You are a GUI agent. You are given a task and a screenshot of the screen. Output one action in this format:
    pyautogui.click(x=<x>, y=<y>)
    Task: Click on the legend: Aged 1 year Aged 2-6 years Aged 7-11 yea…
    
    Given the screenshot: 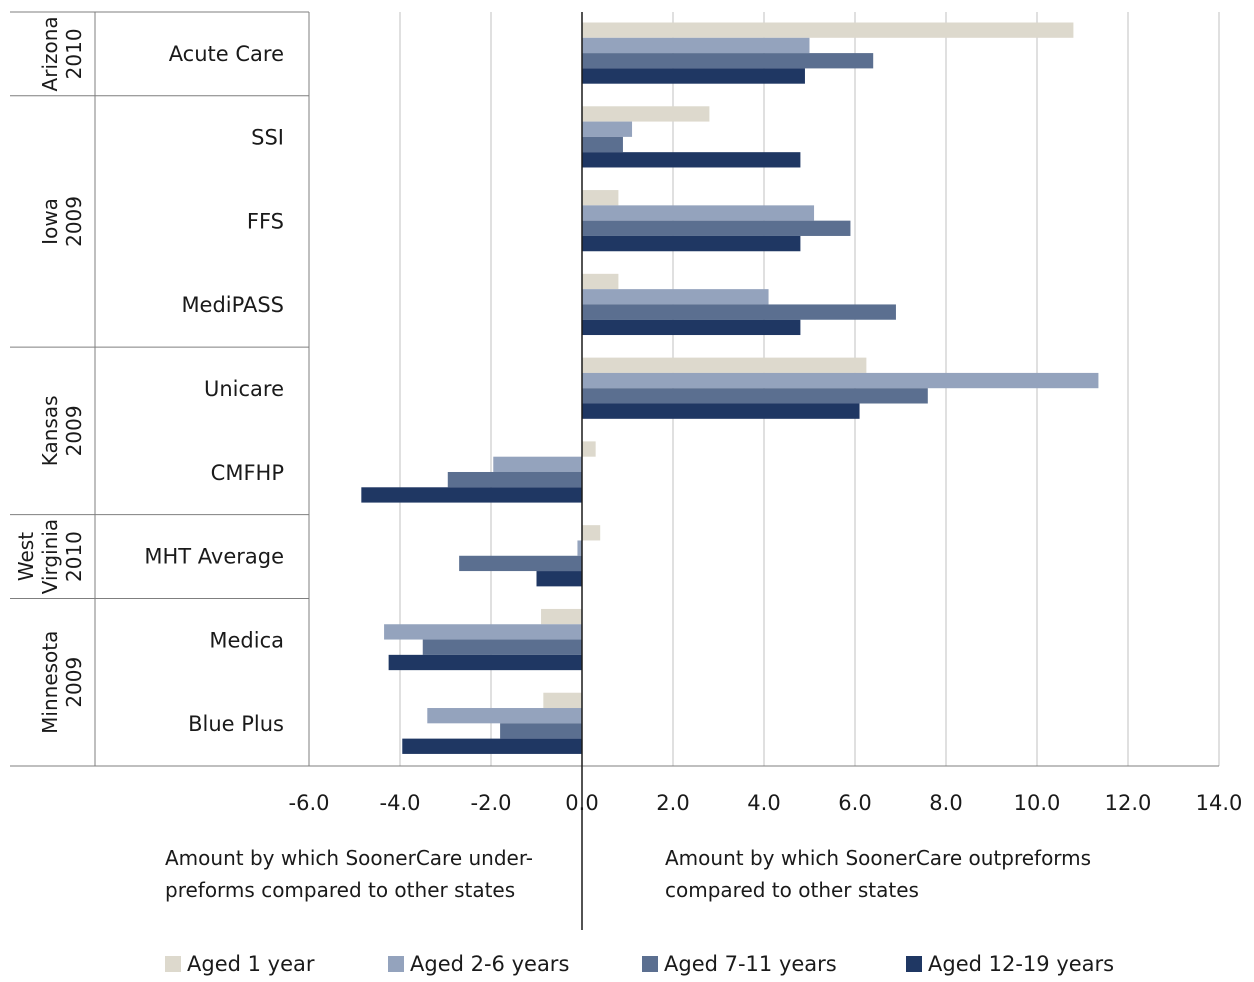 What is the action you would take?
    pyautogui.click(x=627, y=964)
    